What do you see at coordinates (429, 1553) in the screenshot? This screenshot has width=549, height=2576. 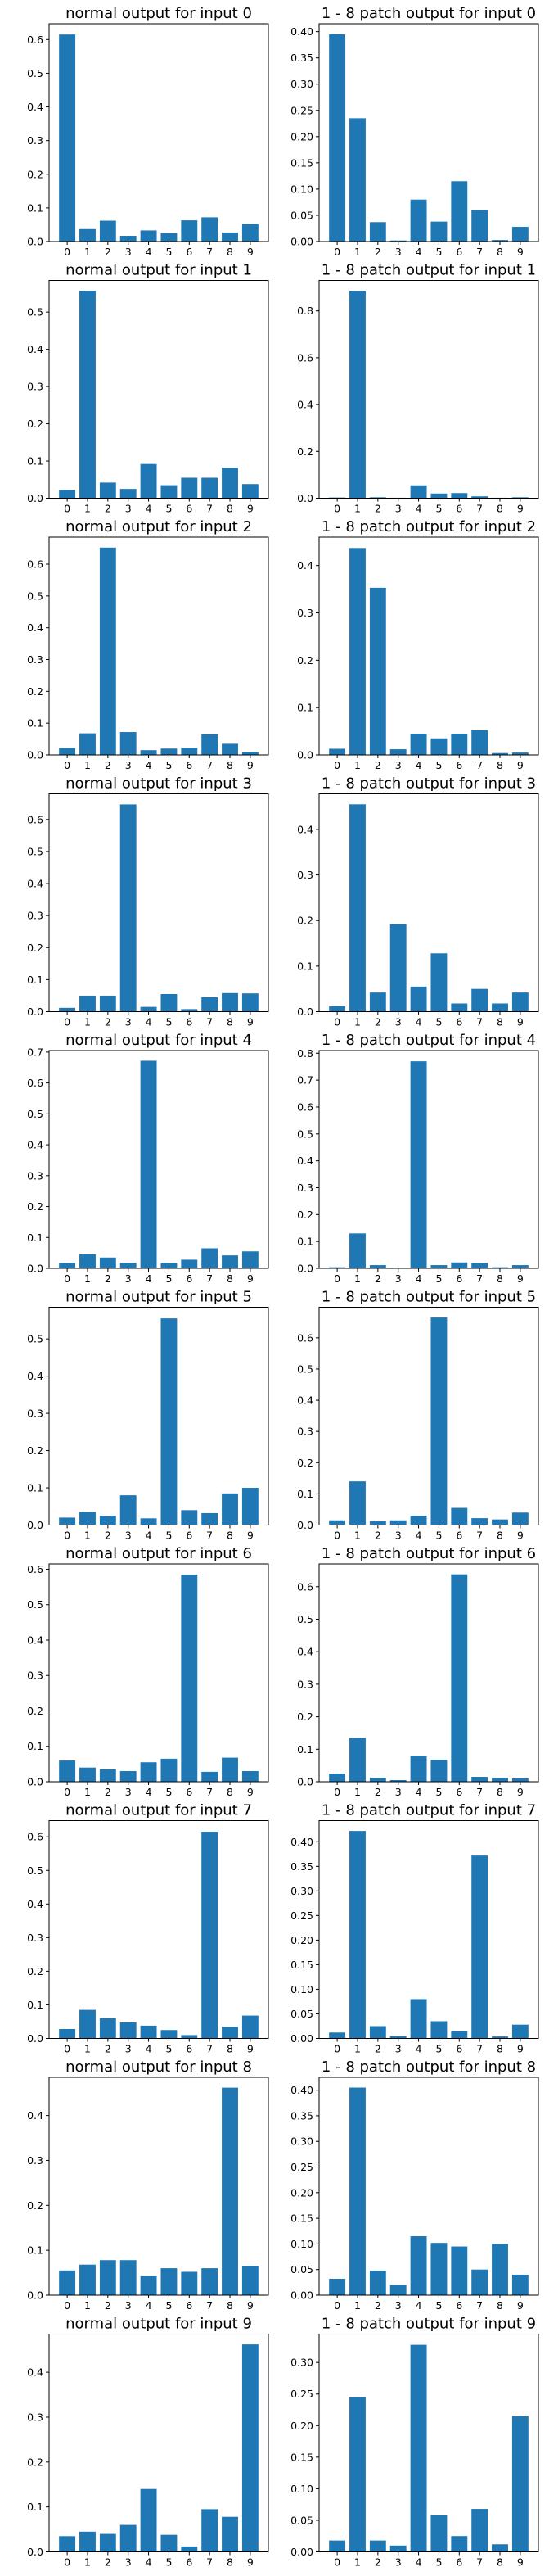 I see `chart-title: 1 - 8 patch output for input 6` at bounding box center [429, 1553].